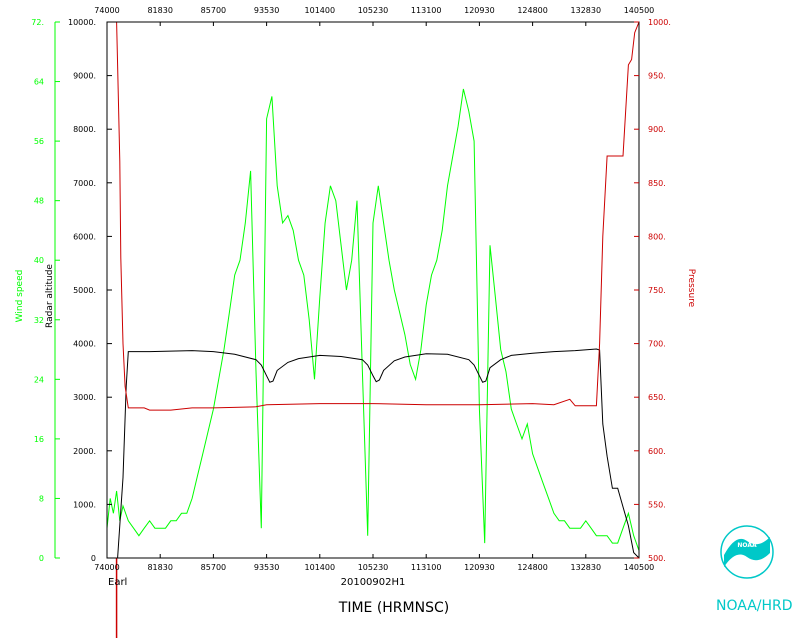 The image size is (800, 640). I want to click on wind-tick-label: 0, so click(41, 558).